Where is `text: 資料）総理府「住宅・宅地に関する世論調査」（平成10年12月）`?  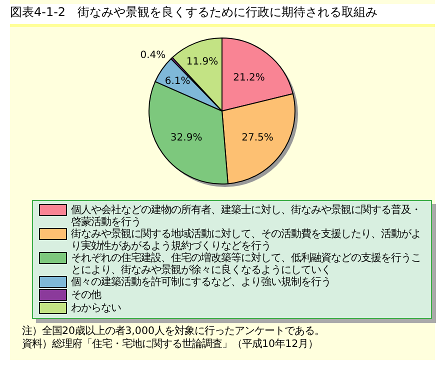
text: 資料）総理府「住宅・宅地に関する世論調査」（平成10年12月） is located at coordinates (171, 344).